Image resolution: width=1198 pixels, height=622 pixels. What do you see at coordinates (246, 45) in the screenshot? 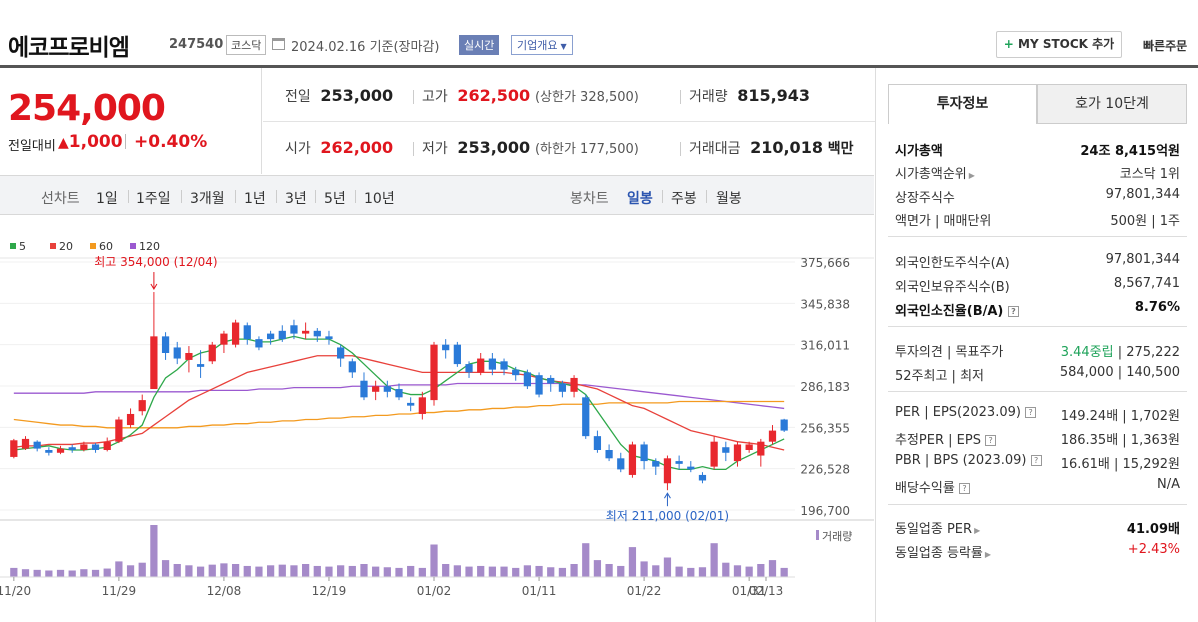
I see `market-badge: 코스닥` at bounding box center [246, 45].